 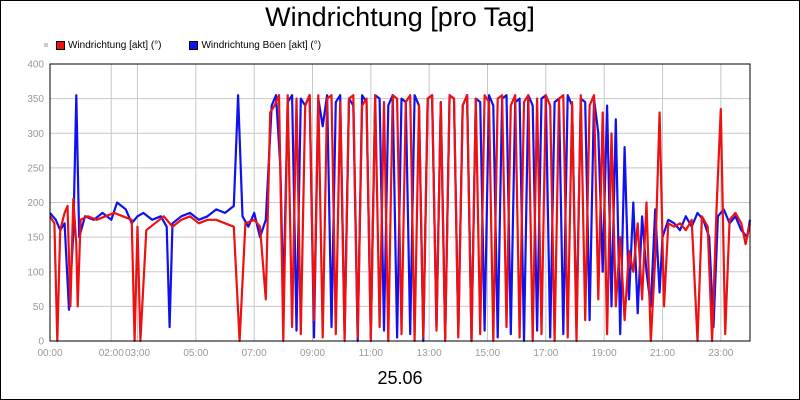 I want to click on x-tick-label: 03:00, so click(x=137, y=353).